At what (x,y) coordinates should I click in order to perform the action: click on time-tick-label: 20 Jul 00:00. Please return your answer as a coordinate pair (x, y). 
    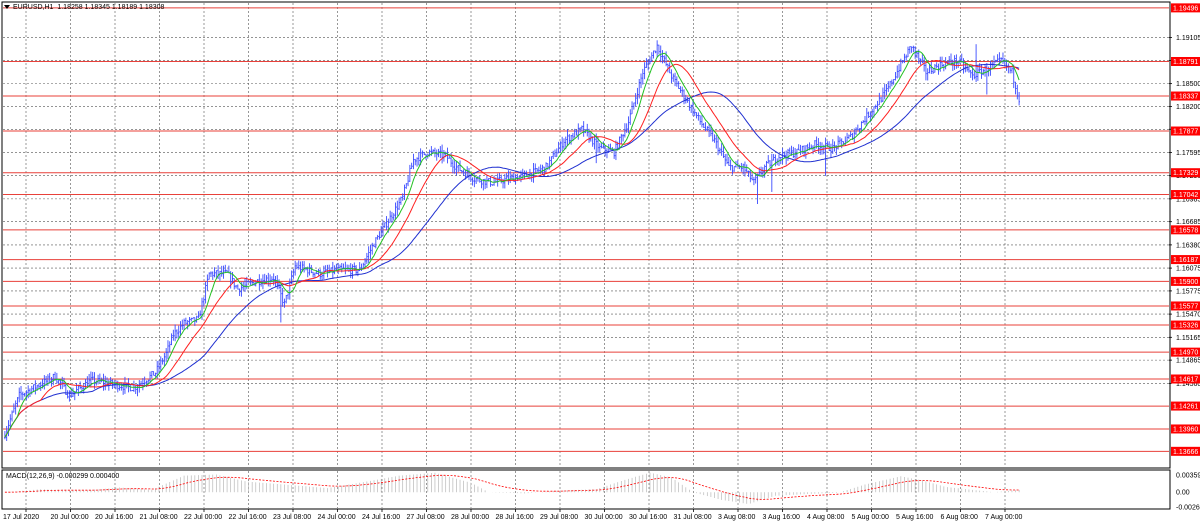
    Looking at the image, I should click on (70, 517).